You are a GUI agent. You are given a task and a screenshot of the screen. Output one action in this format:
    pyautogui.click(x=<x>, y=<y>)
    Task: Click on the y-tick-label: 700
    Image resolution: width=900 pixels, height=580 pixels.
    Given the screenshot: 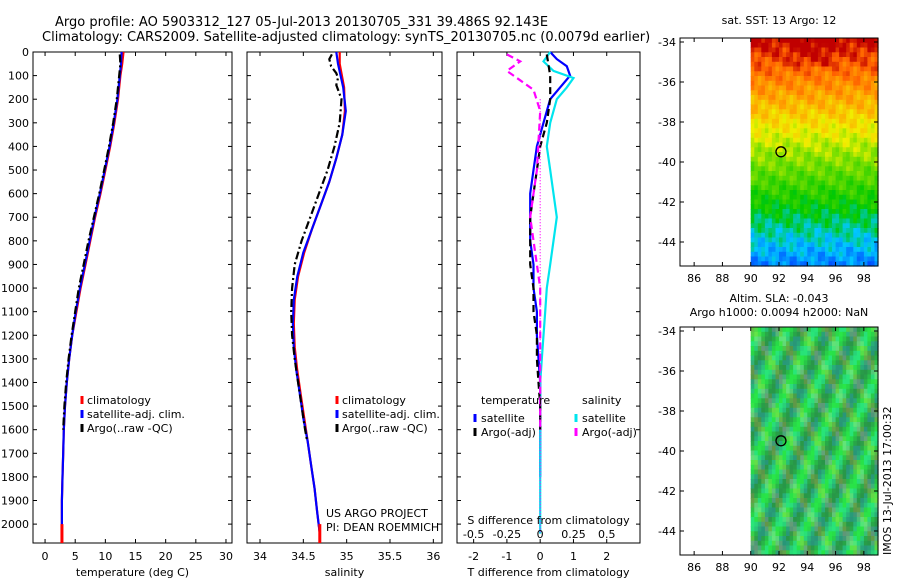 What is the action you would take?
    pyautogui.click(x=18, y=217)
    